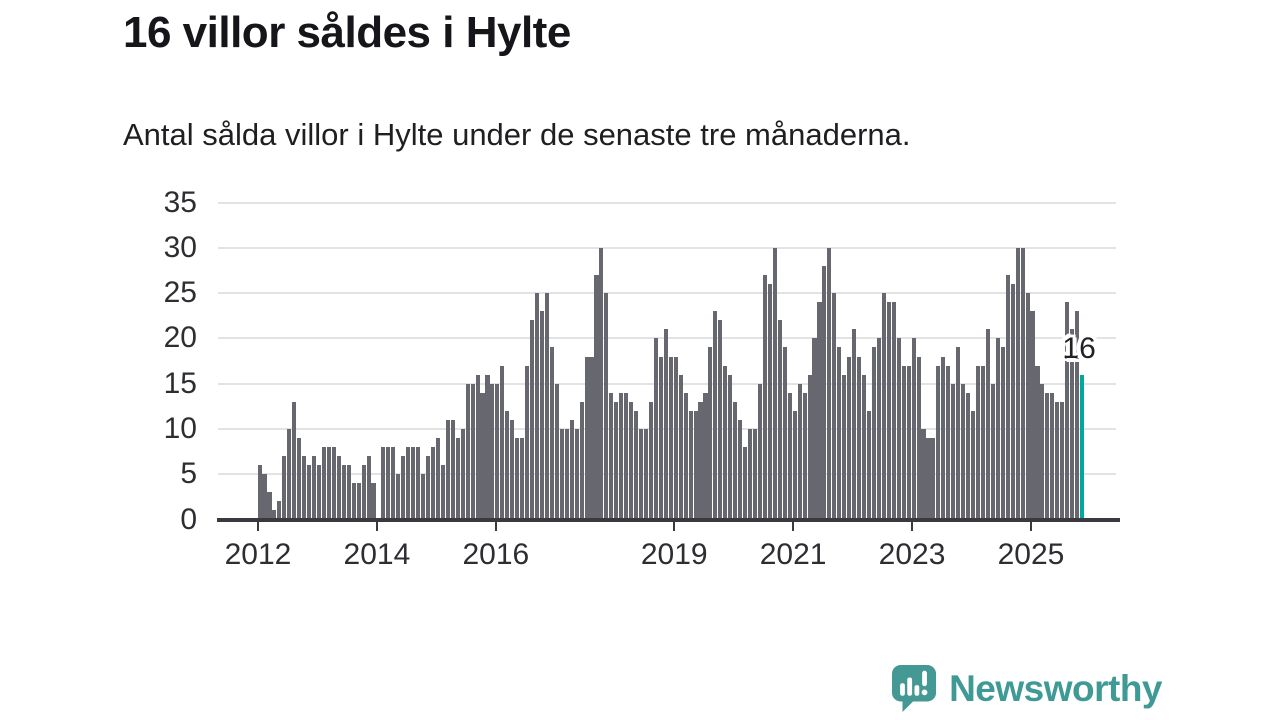 The height and width of the screenshot is (720, 1280). What do you see at coordinates (1031, 554) in the screenshot?
I see `x-axis-label: 2025` at bounding box center [1031, 554].